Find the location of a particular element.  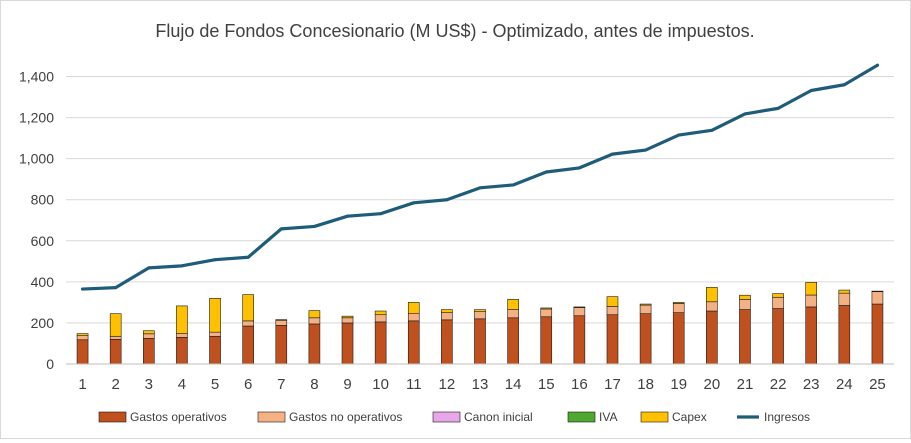

x-tick-label: 23 is located at coordinates (811, 384).